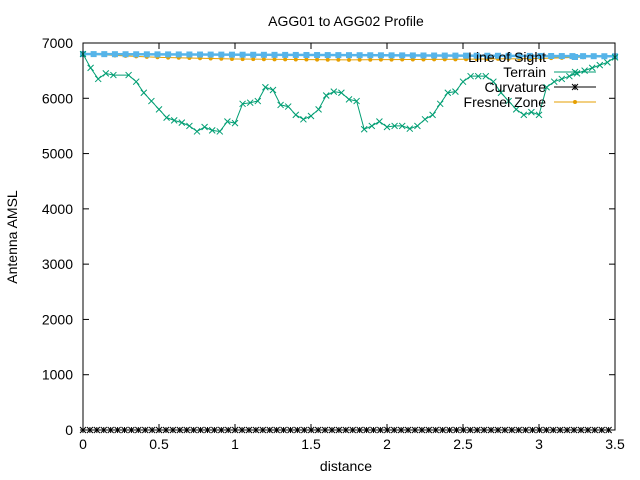 This screenshot has width=640, height=480. Describe the element at coordinates (349, 93) in the screenshot. I see `terrain-line` at that location.